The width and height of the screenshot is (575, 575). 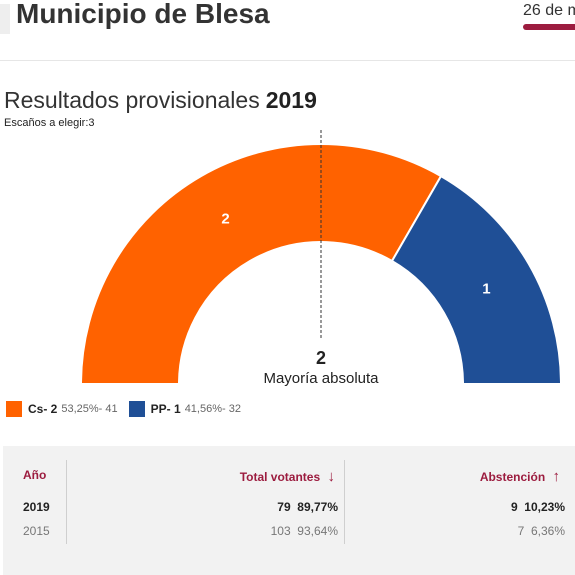 I want to click on voters-percent: 89,77%, so click(x=317, y=507).